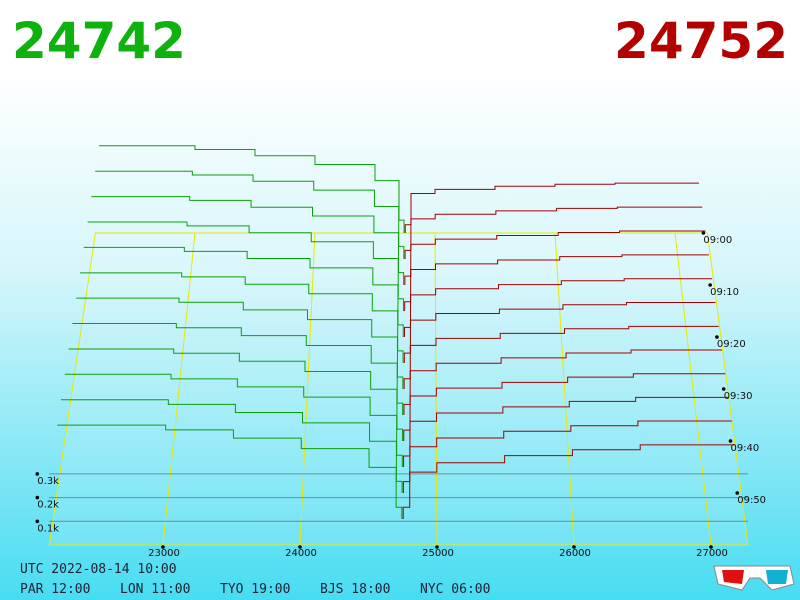  What do you see at coordinates (155, 589) in the screenshot?
I see `timezone-clock: LON 11:00` at bounding box center [155, 589].